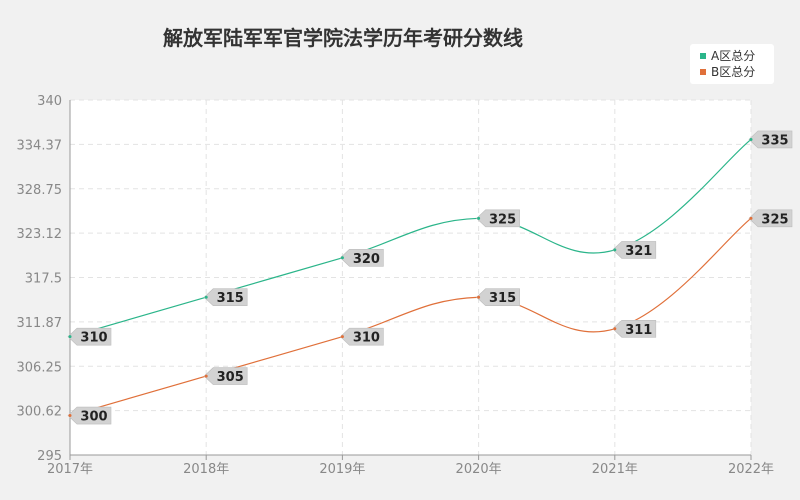  What do you see at coordinates (733, 72) in the screenshot?
I see `legend-label-b: B区总分` at bounding box center [733, 72].